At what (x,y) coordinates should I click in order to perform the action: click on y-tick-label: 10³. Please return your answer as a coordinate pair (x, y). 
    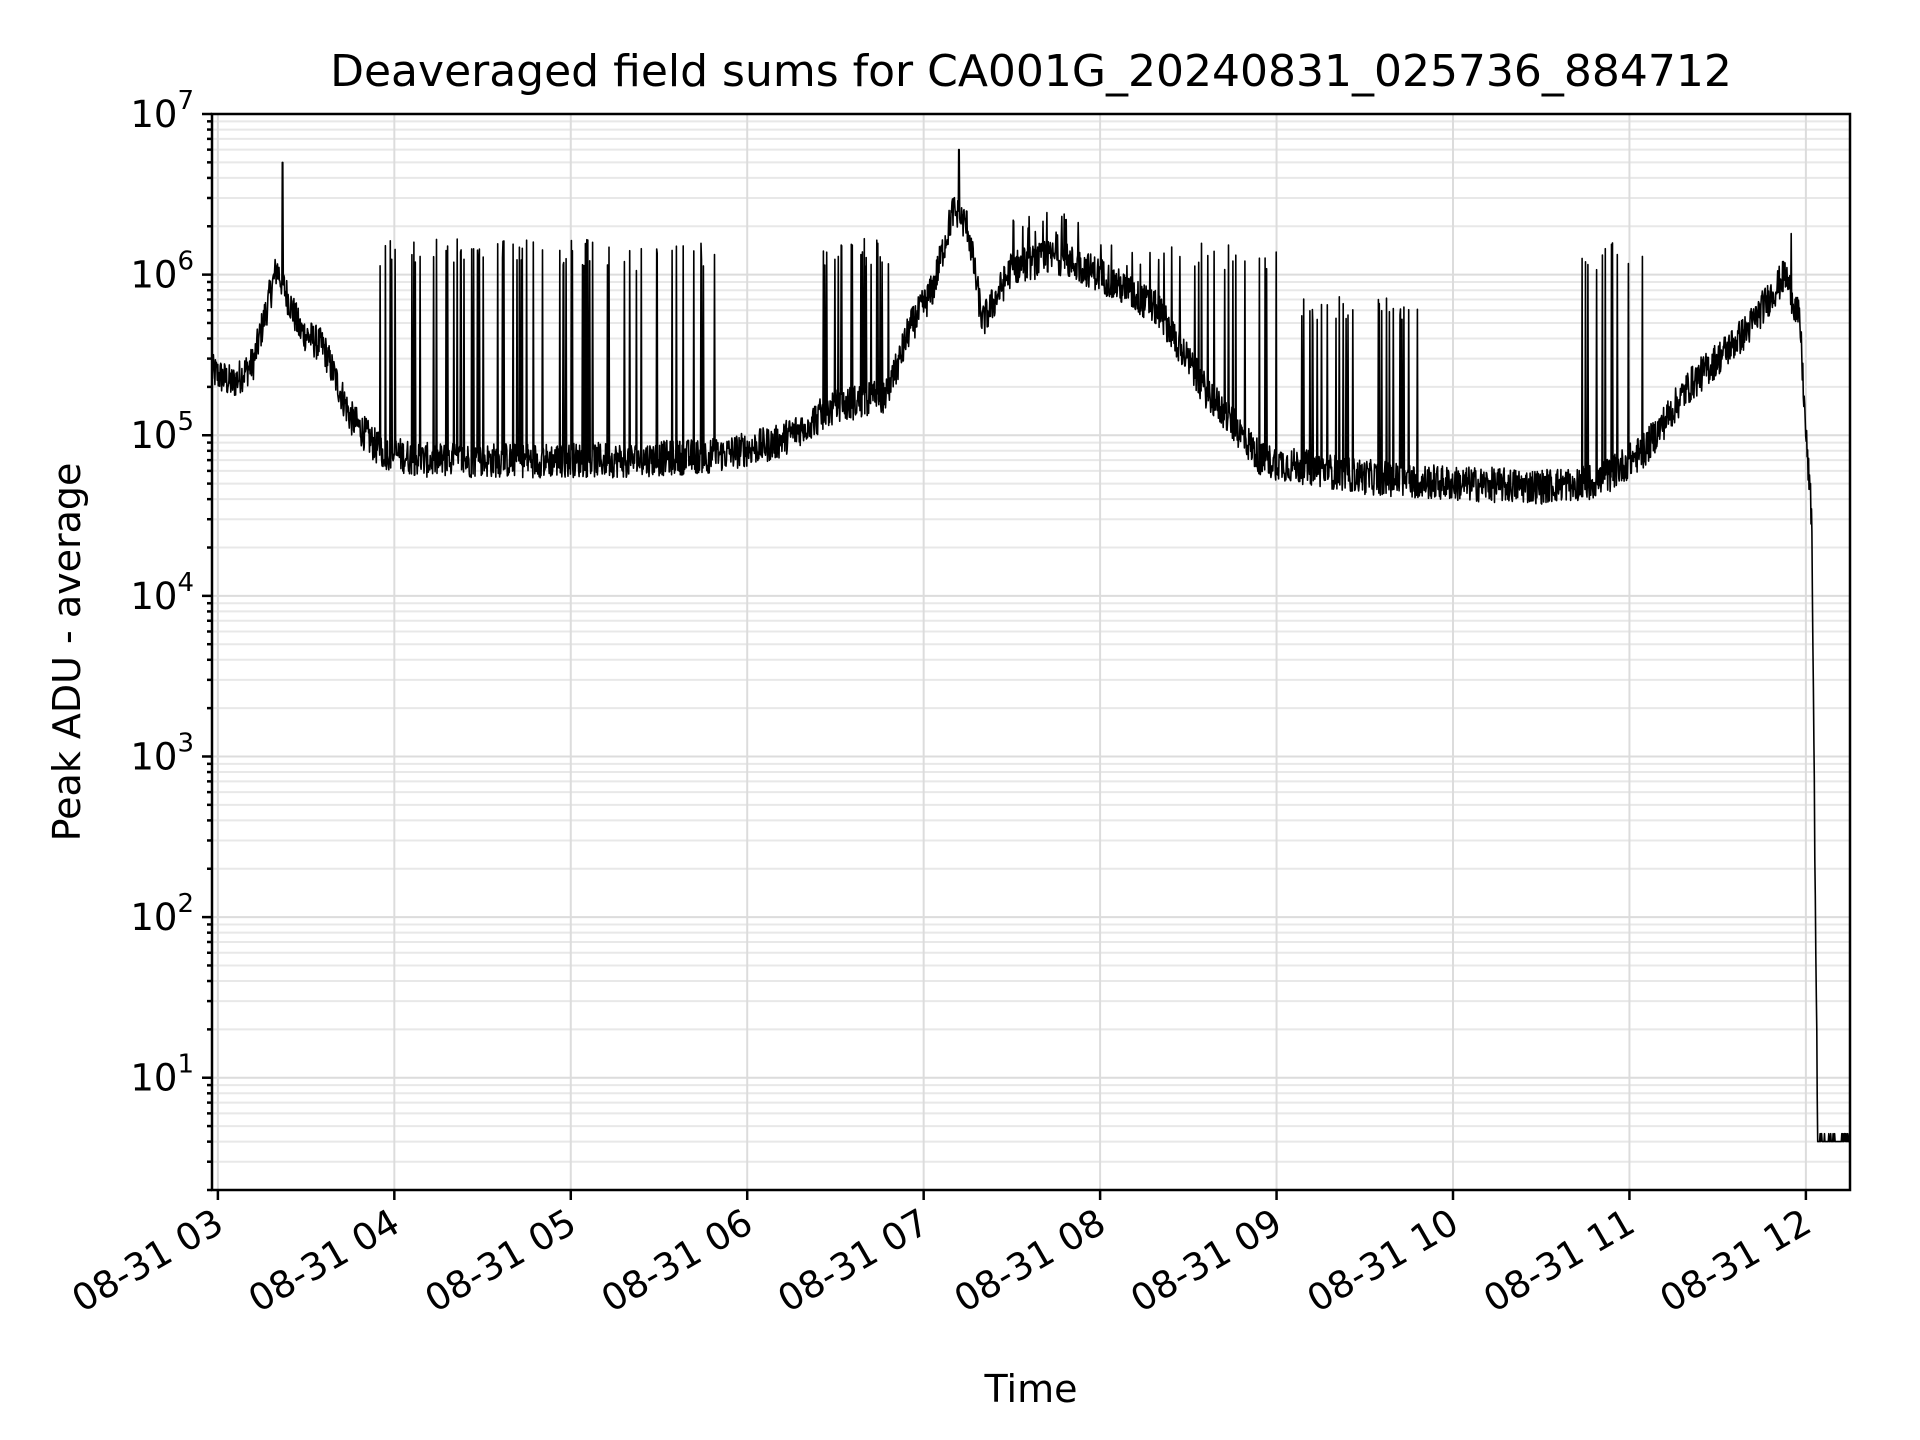
    Looking at the image, I should click on (162, 753).